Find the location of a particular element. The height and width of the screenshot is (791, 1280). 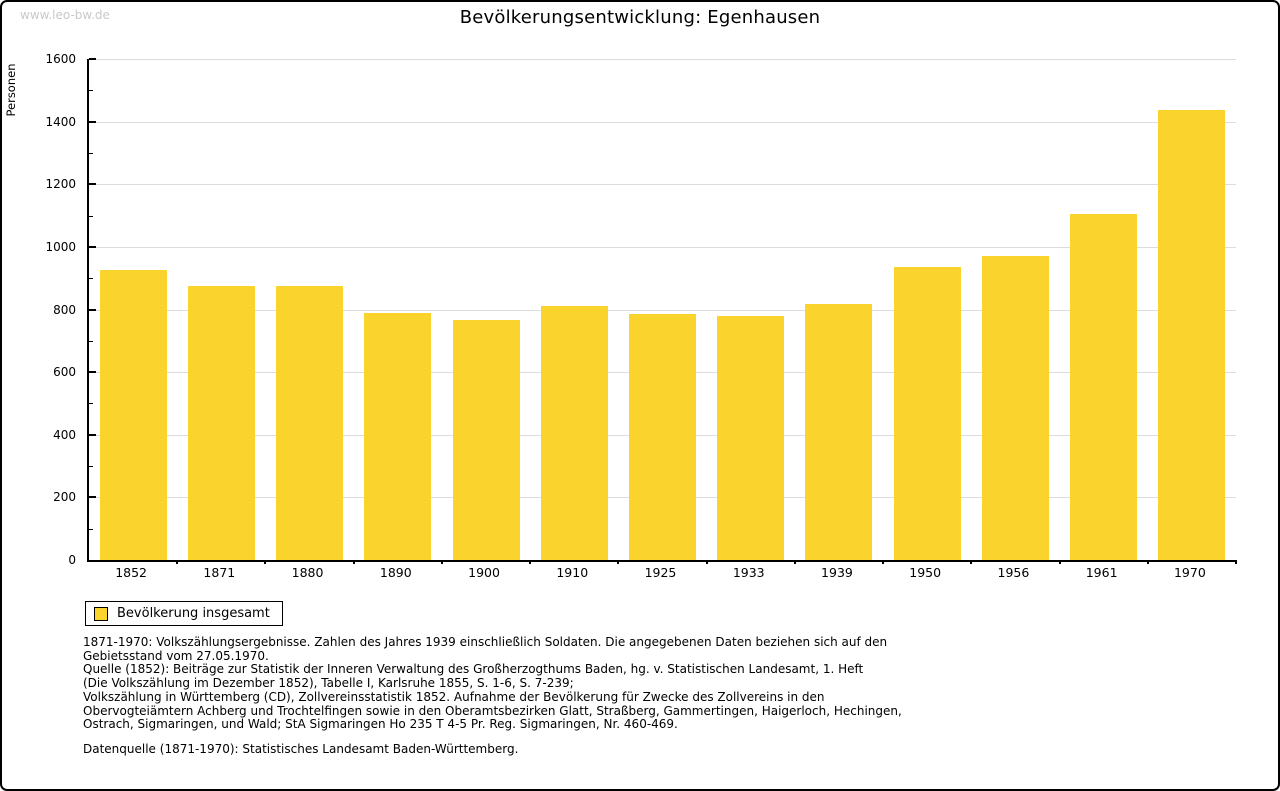

y-axis: 0 200 400 600 800 1000 1200 1400 1600 is located at coordinates (41, 309).